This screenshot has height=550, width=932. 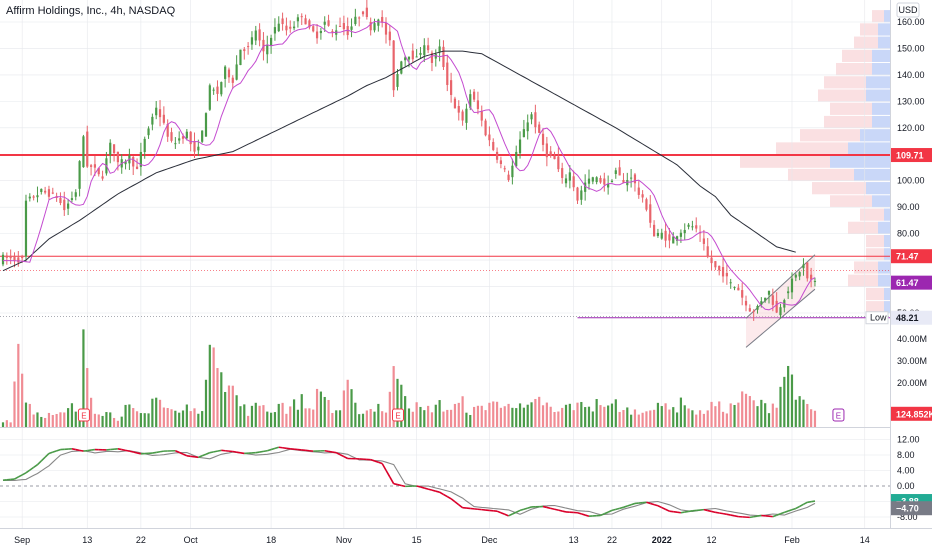 I want to click on volume-tick-label: 40.00M, so click(x=912, y=339).